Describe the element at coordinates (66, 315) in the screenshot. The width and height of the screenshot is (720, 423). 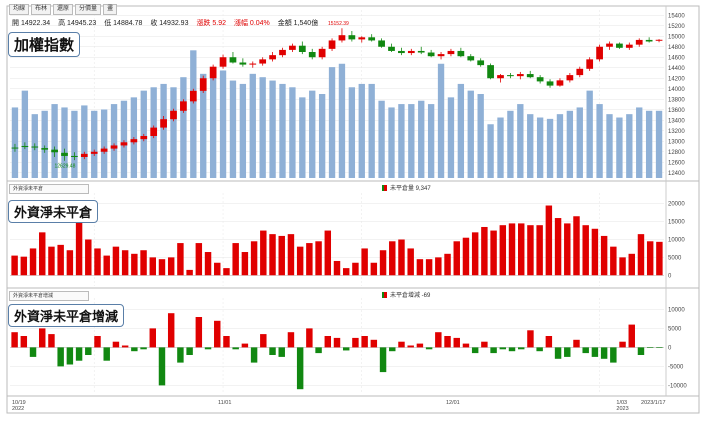
I see `delta-panel-title: 外資淨未平倉增減` at that location.